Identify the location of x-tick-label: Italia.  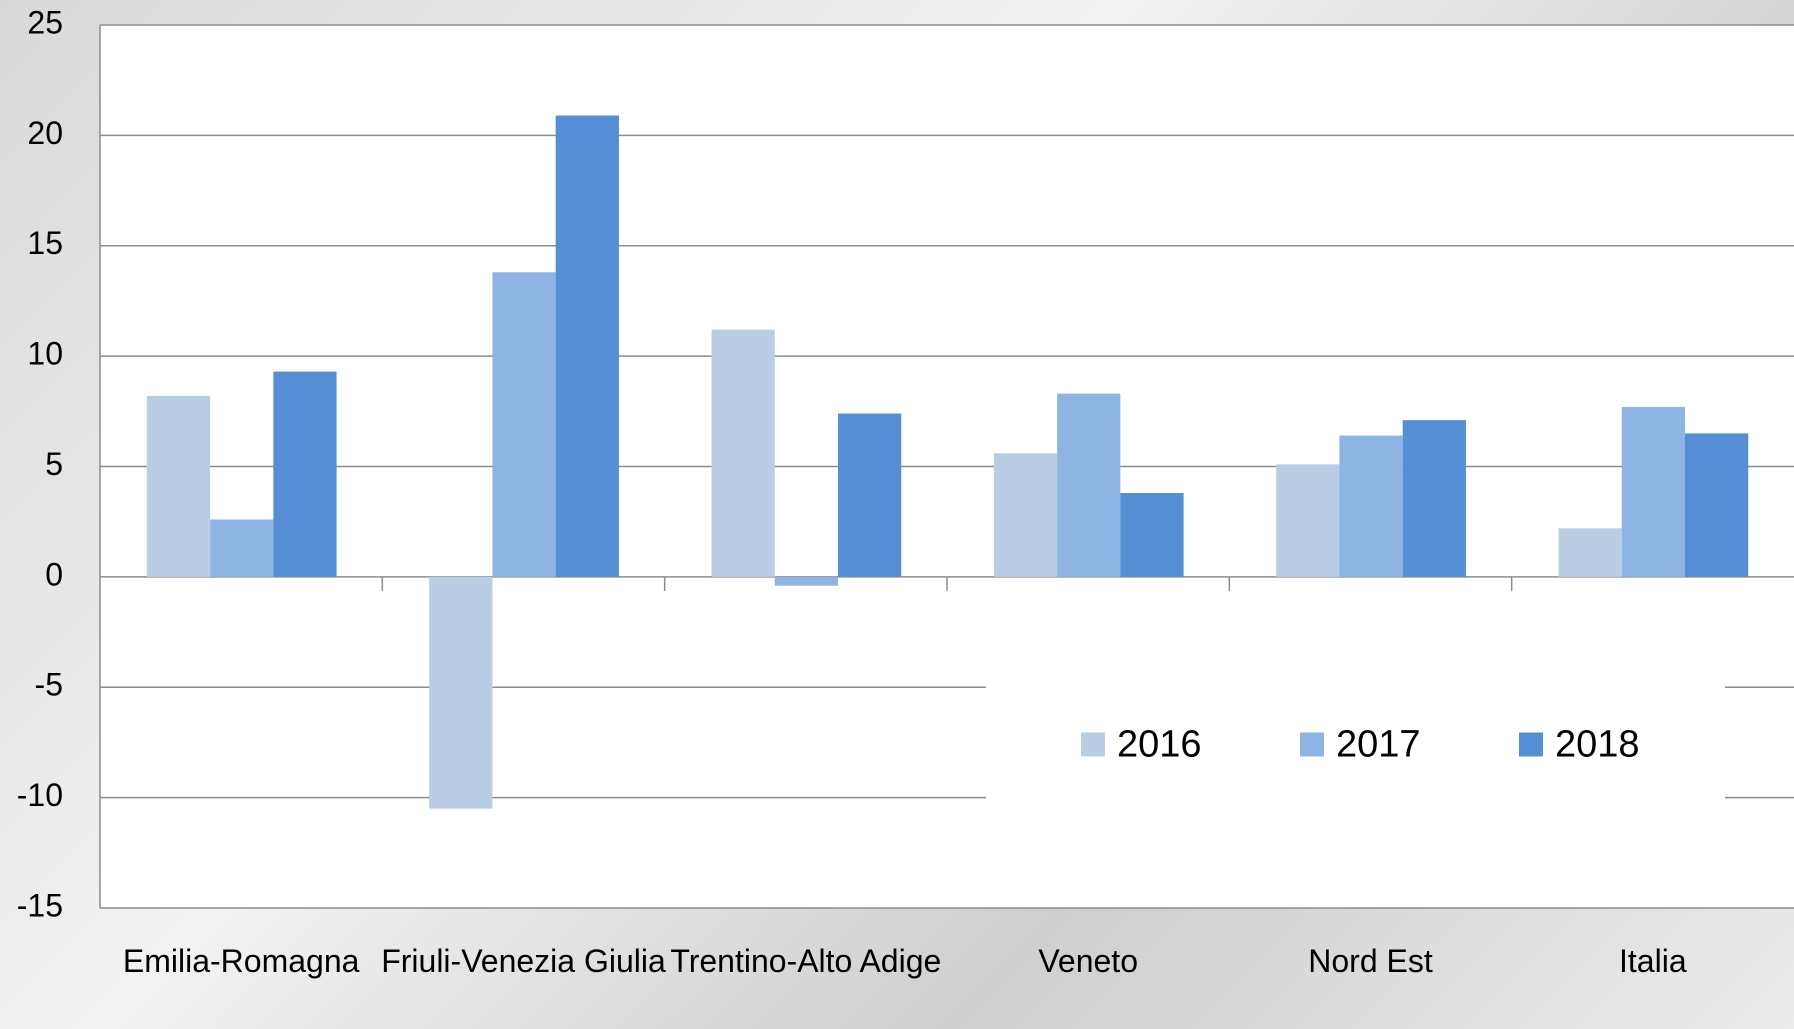
(1653, 961).